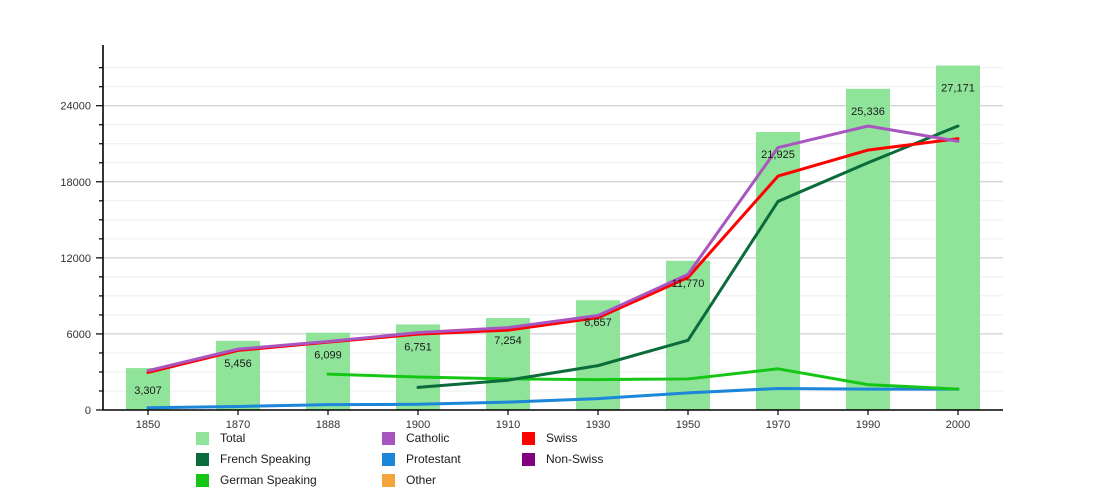 The width and height of the screenshot is (1100, 500). Describe the element at coordinates (508, 341) in the screenshot. I see `bar-value-label: 7,254` at that location.